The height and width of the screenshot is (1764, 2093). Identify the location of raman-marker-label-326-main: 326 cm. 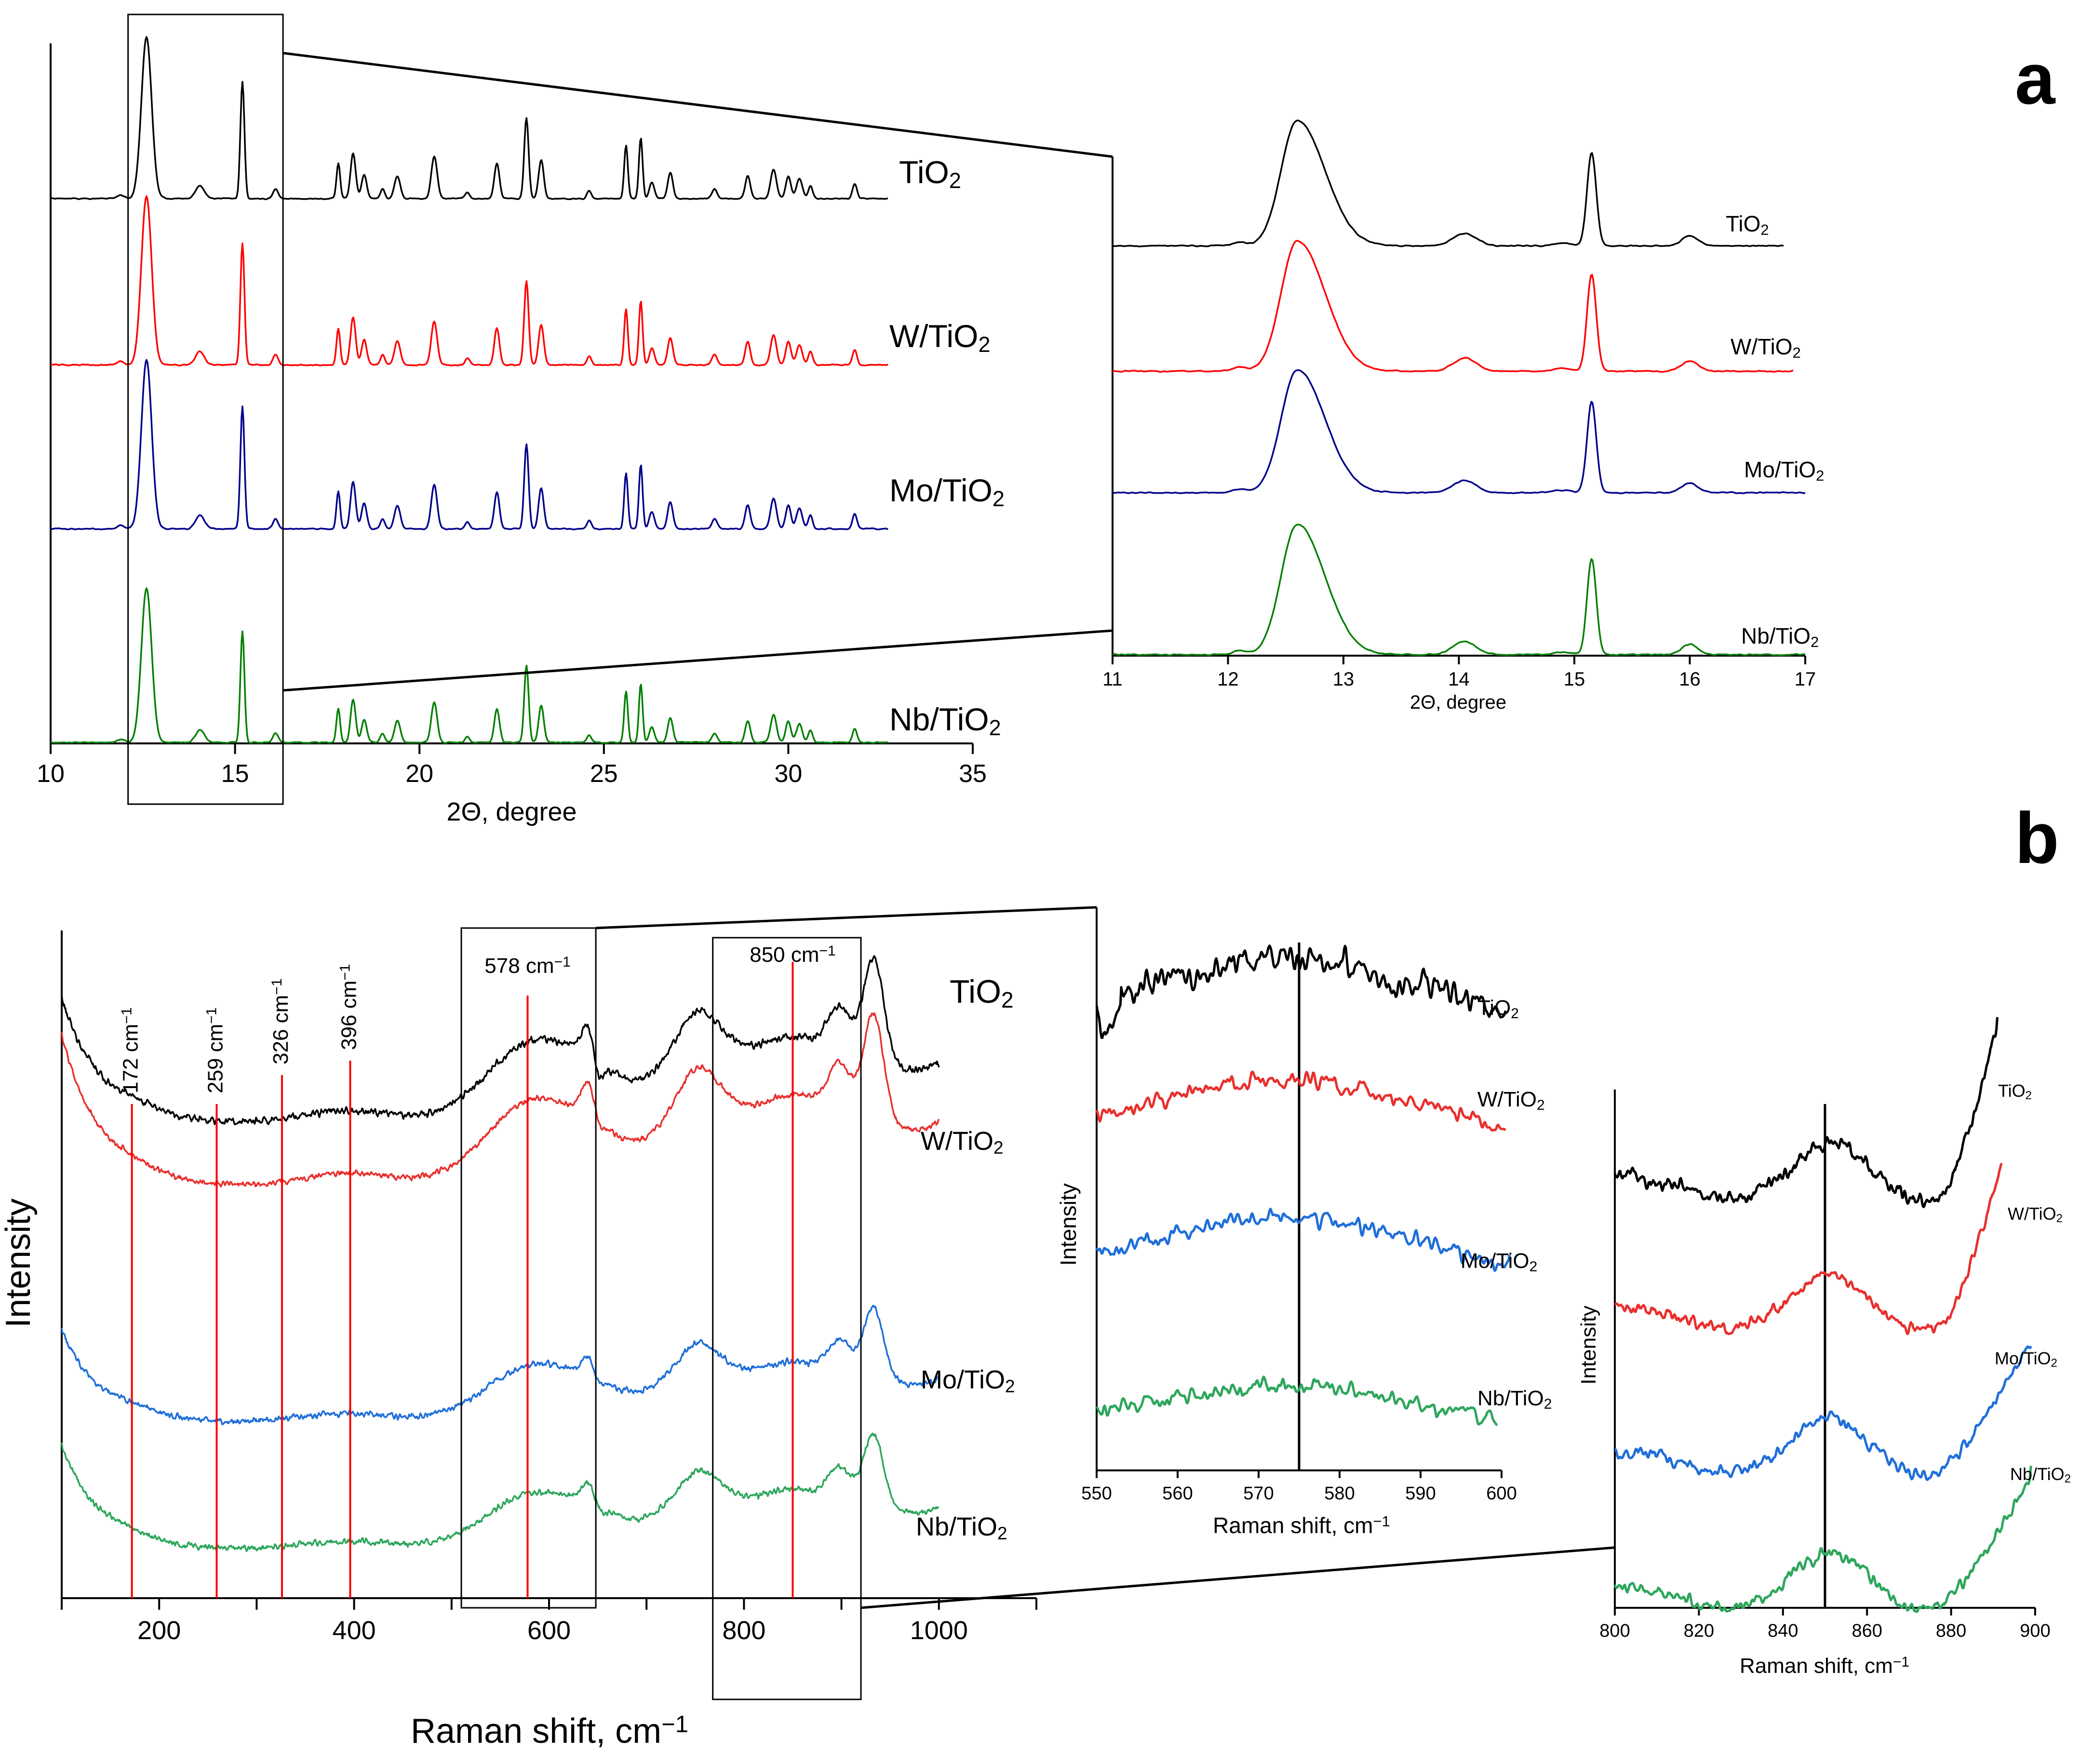
(281, 1029).